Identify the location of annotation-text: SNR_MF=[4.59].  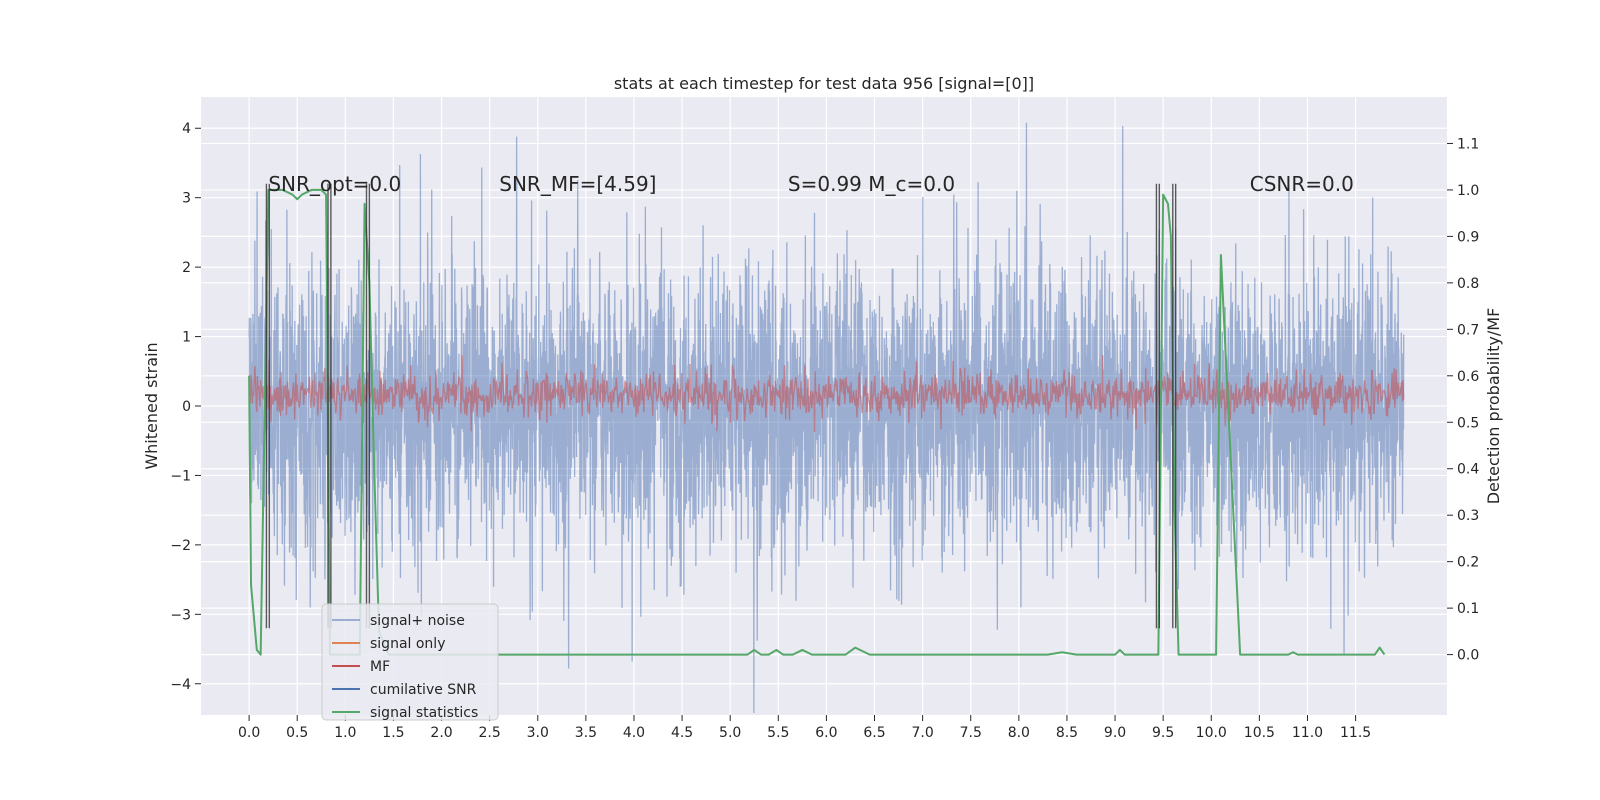
(577, 184).